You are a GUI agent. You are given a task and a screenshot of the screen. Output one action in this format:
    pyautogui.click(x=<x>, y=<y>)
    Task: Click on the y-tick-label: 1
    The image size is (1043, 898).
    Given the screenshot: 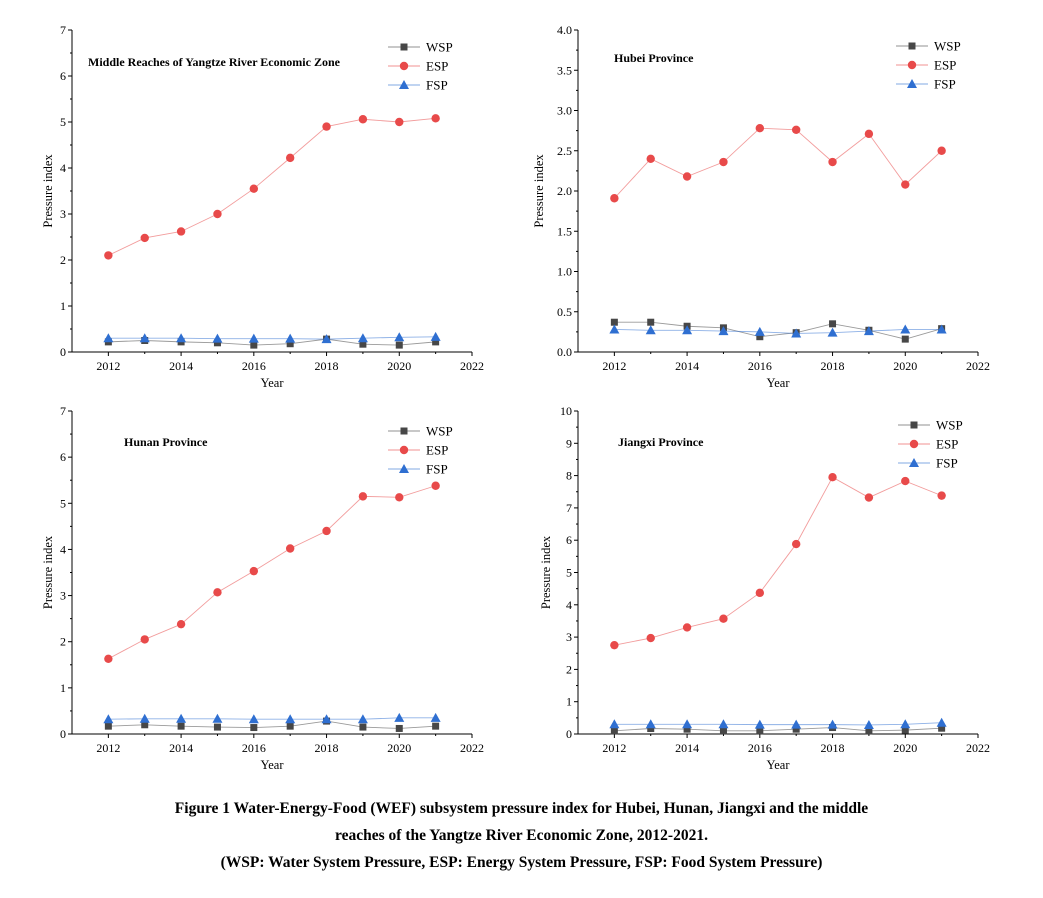 What is the action you would take?
    pyautogui.click(x=569, y=702)
    